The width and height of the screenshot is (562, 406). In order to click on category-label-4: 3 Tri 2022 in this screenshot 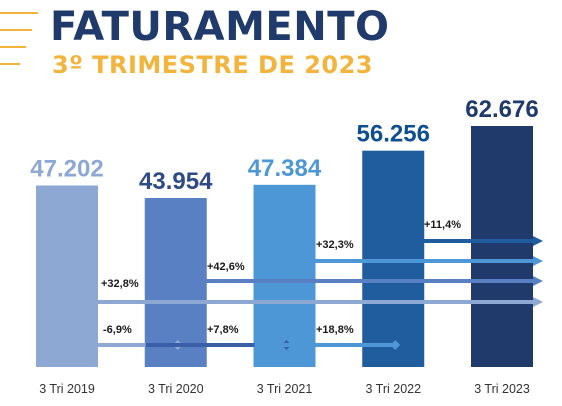, I will do `click(393, 389)`.